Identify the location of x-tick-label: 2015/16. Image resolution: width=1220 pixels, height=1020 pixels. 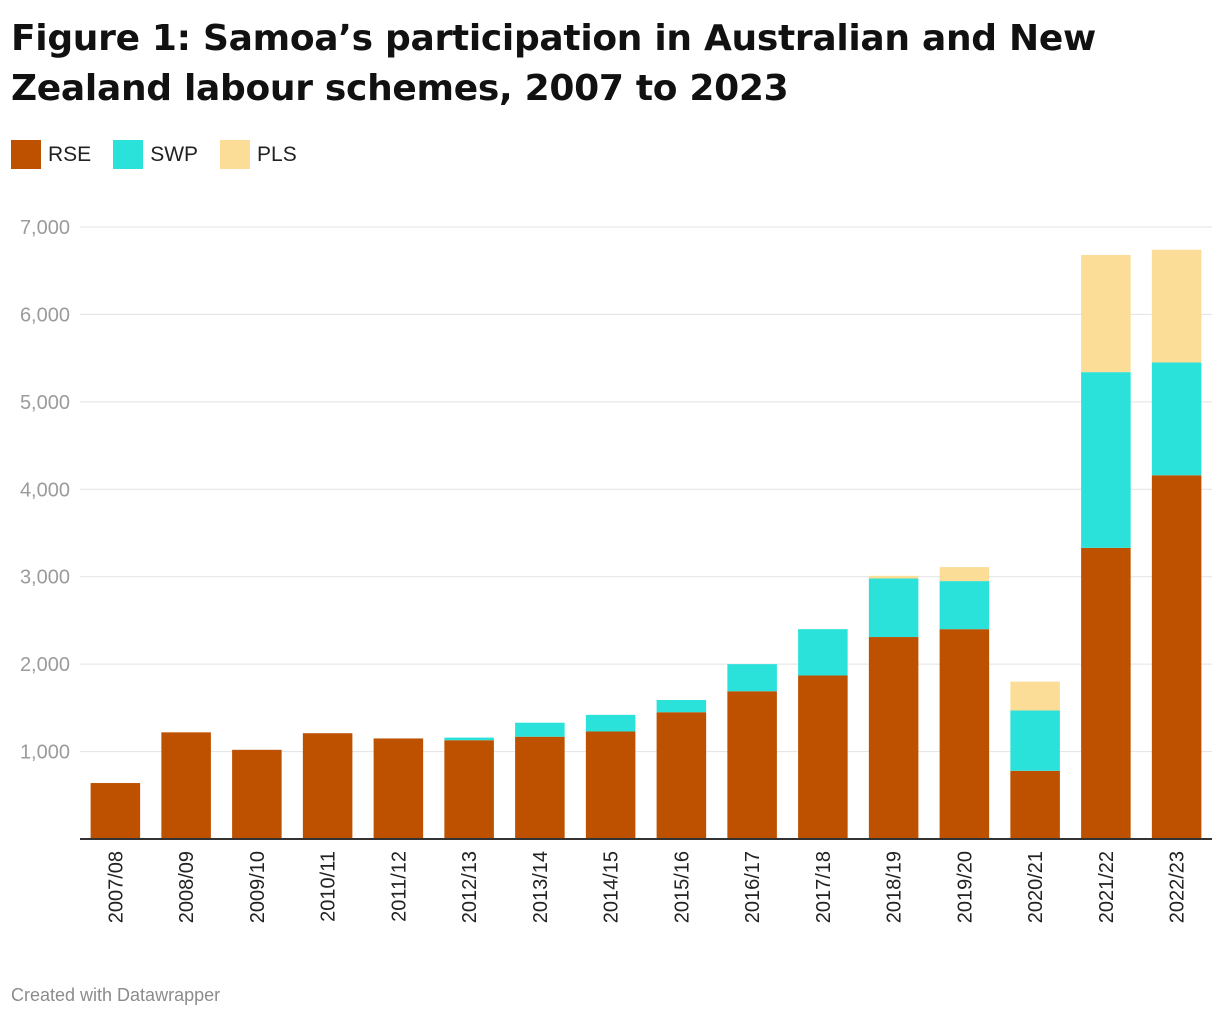
(682, 887).